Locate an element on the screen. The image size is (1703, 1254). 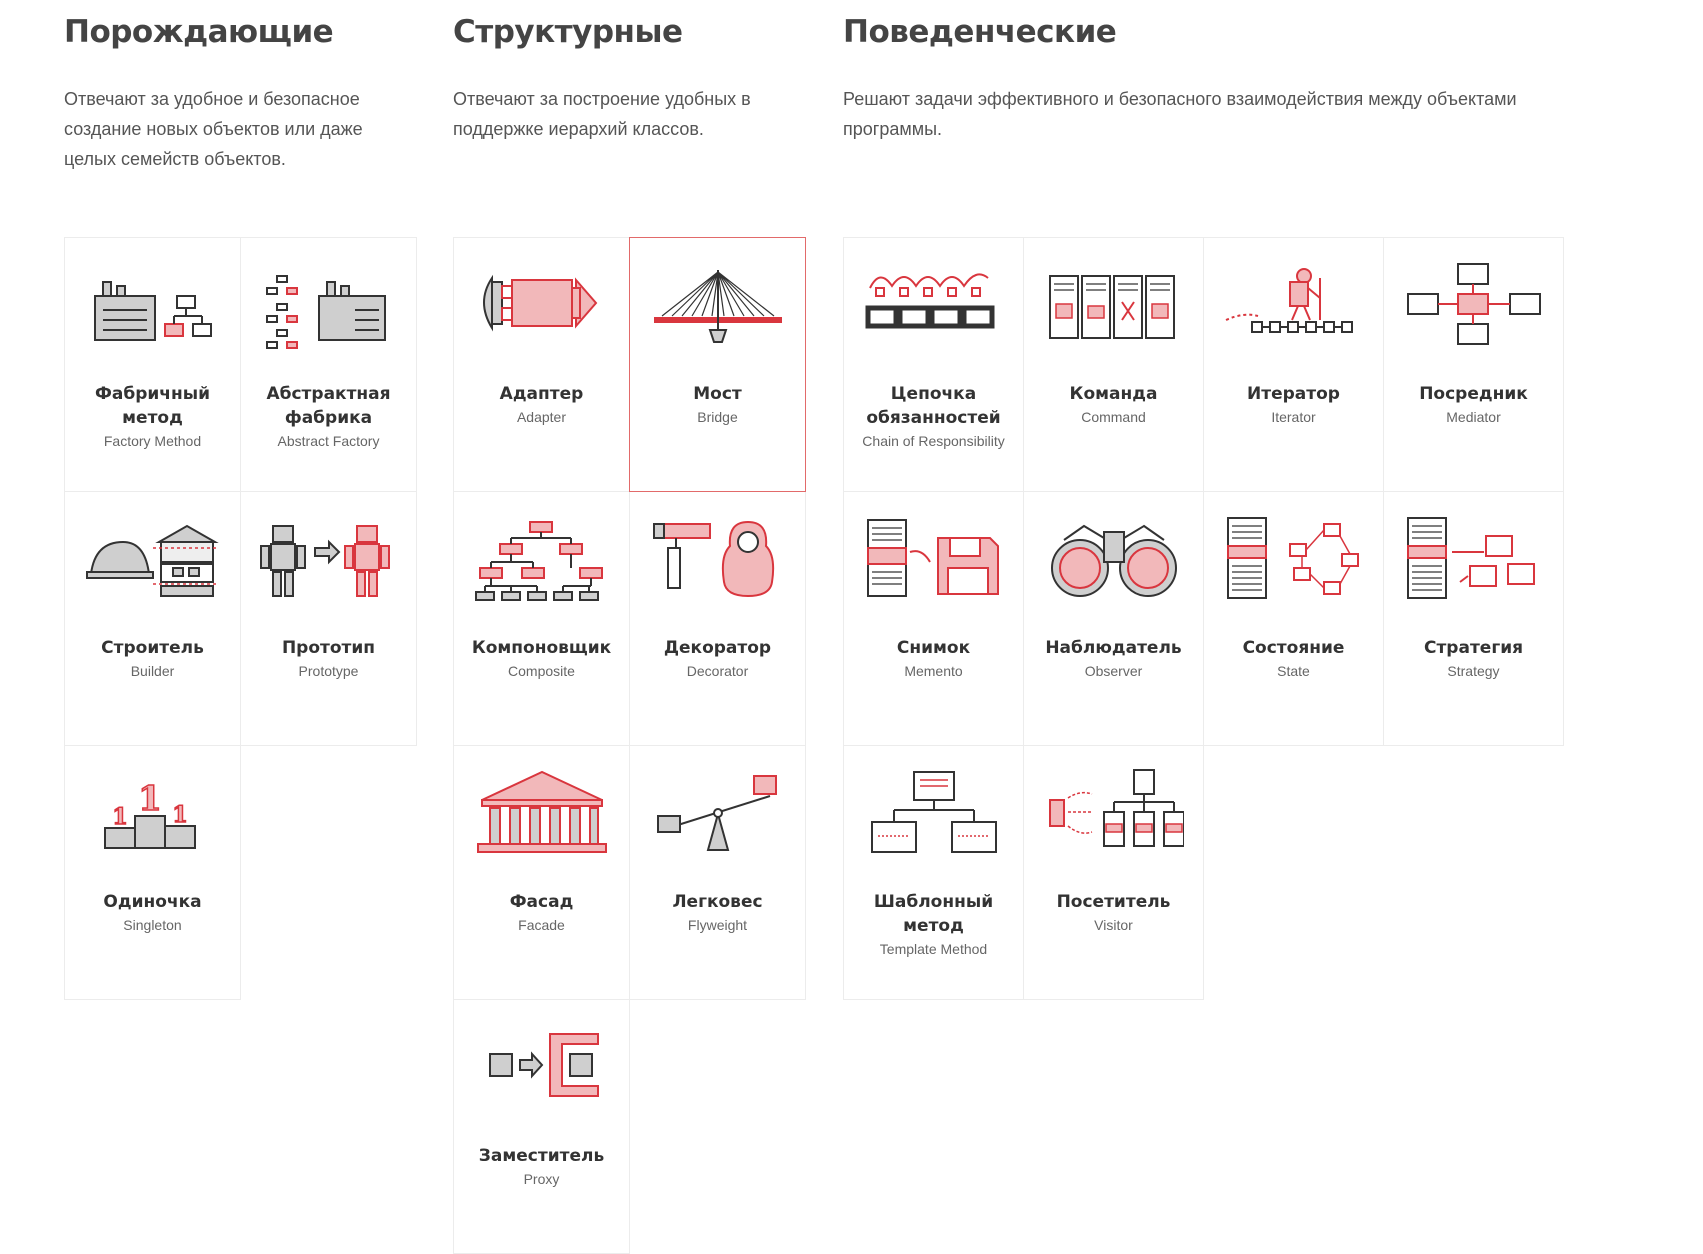
pattern-name-en: Adapter is located at coordinates (541, 417).